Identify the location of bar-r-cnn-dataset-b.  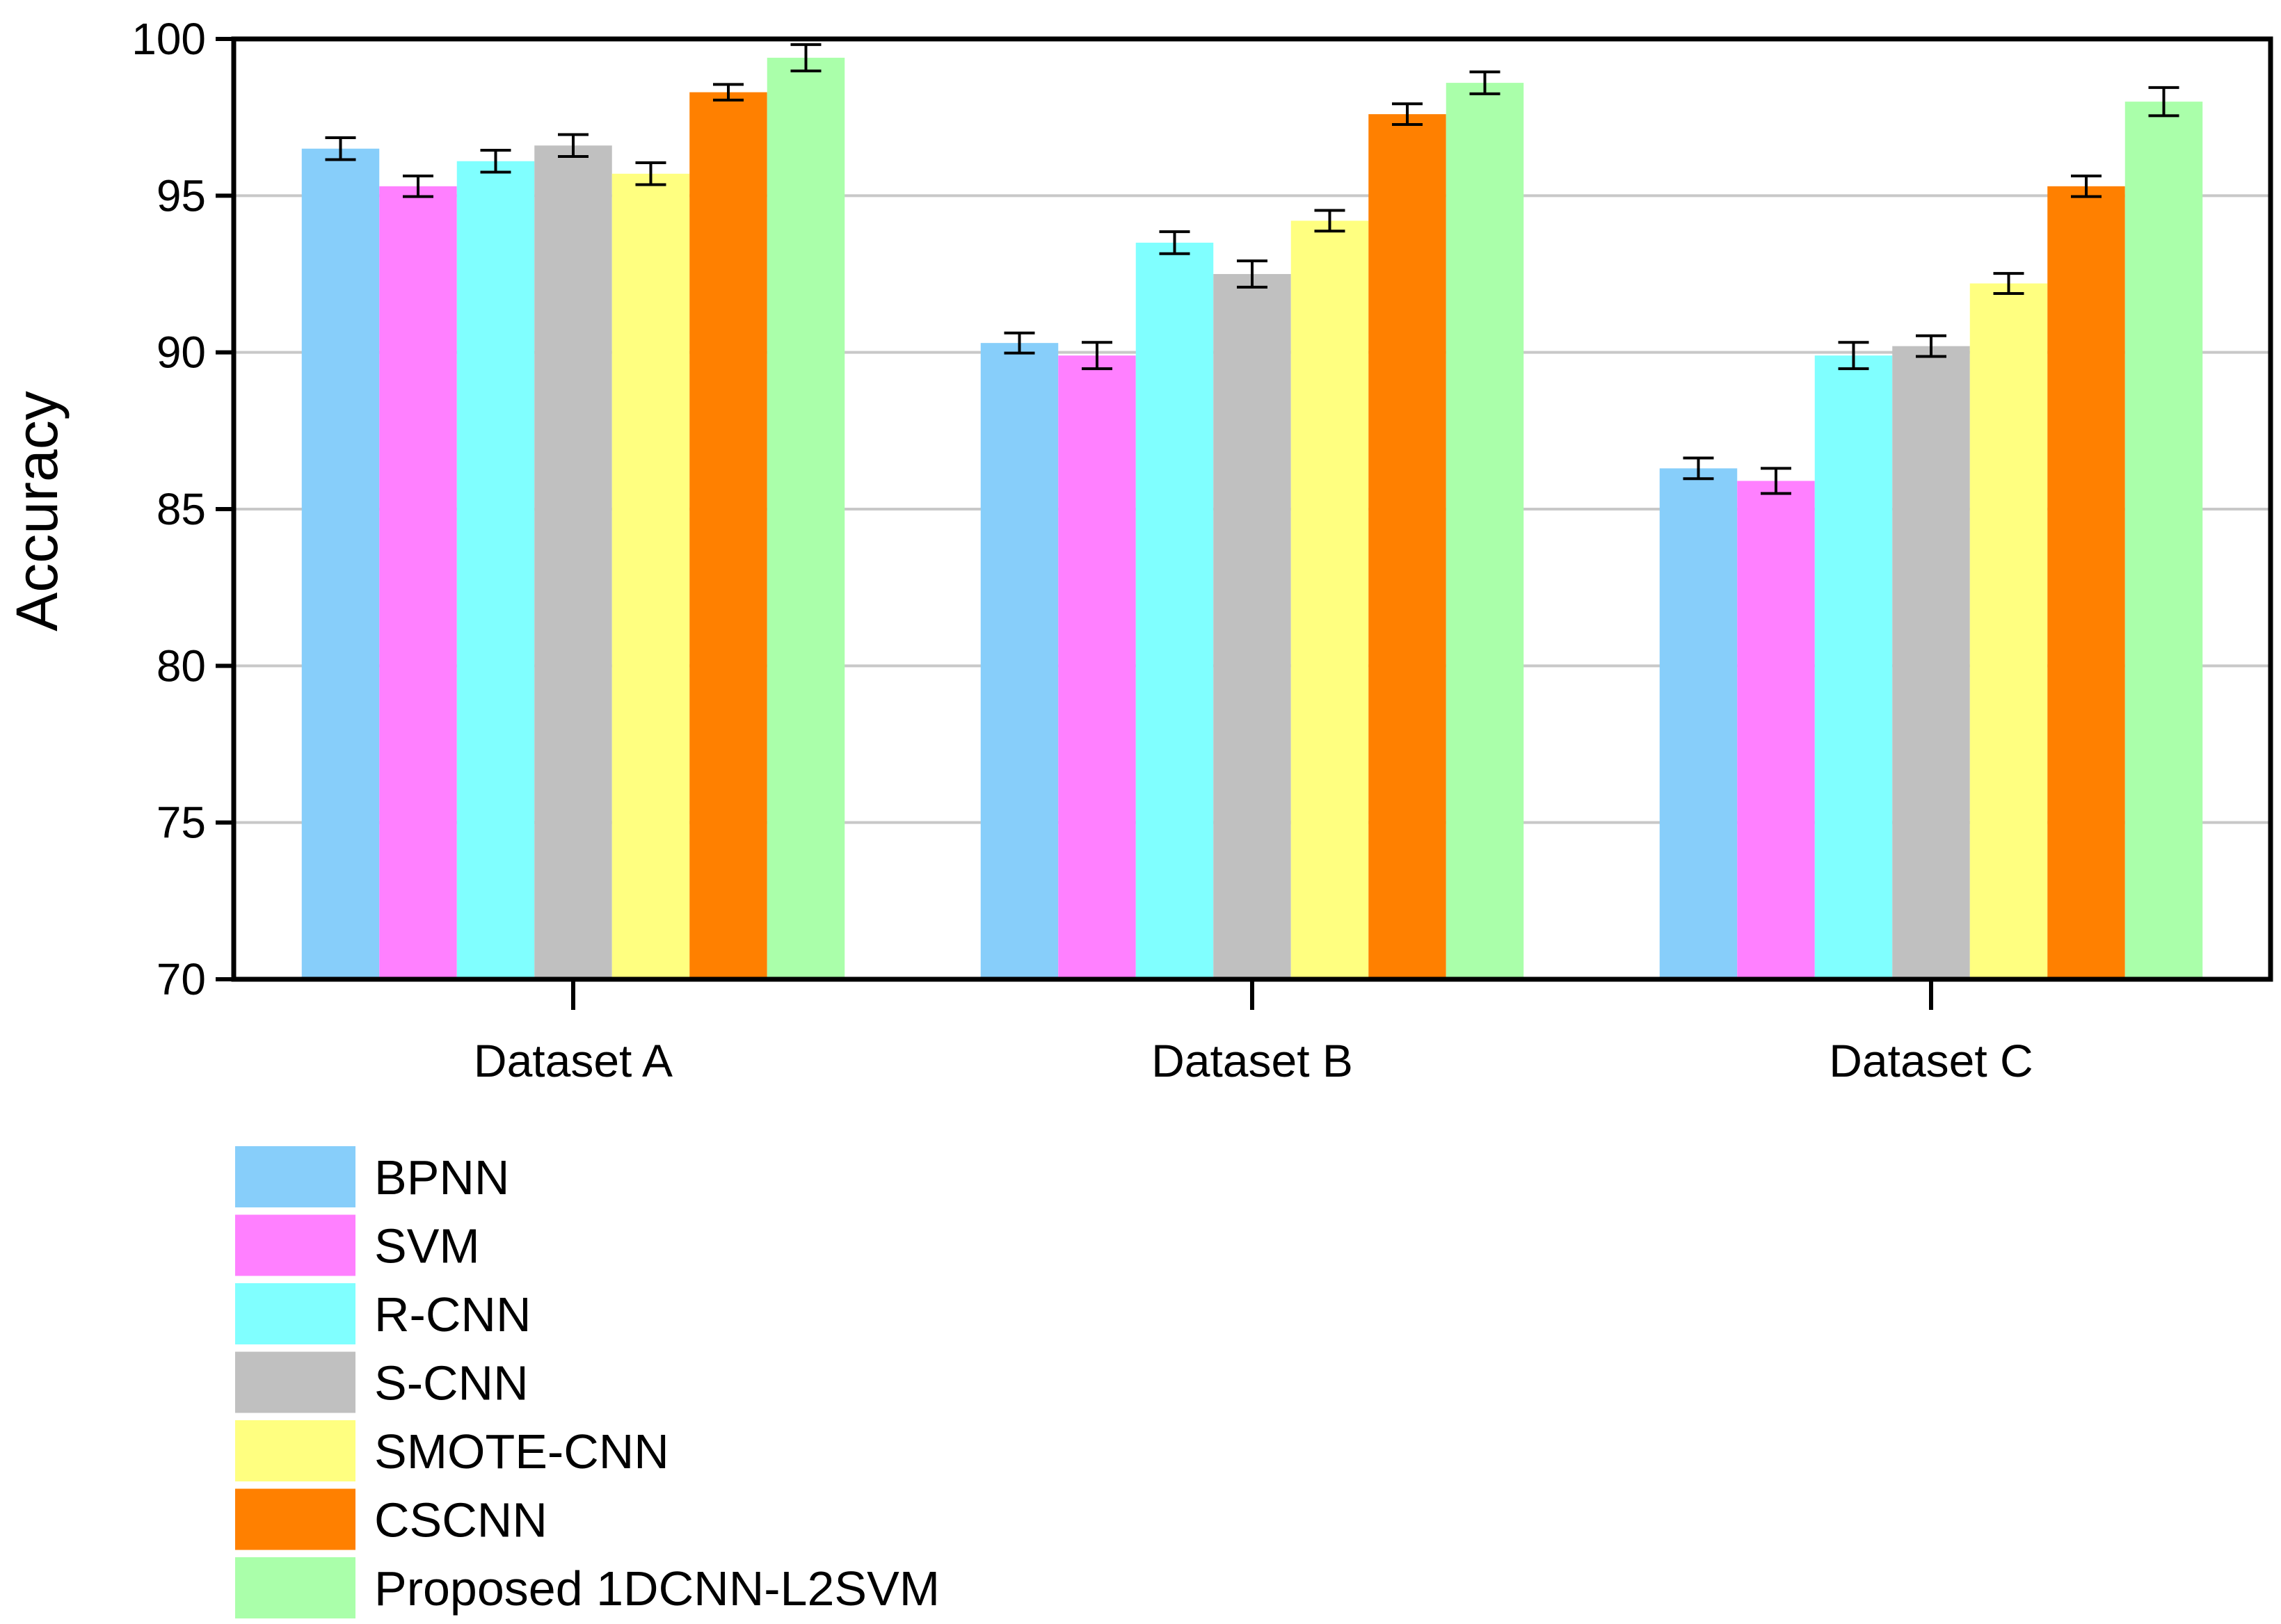
(1174, 610).